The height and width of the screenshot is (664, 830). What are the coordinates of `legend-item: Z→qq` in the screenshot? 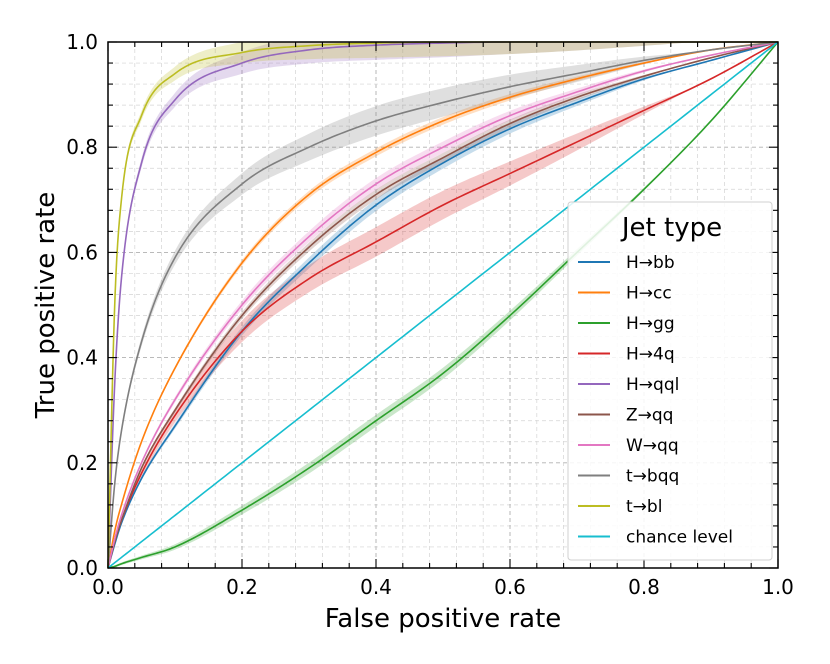 It's located at (625, 416).